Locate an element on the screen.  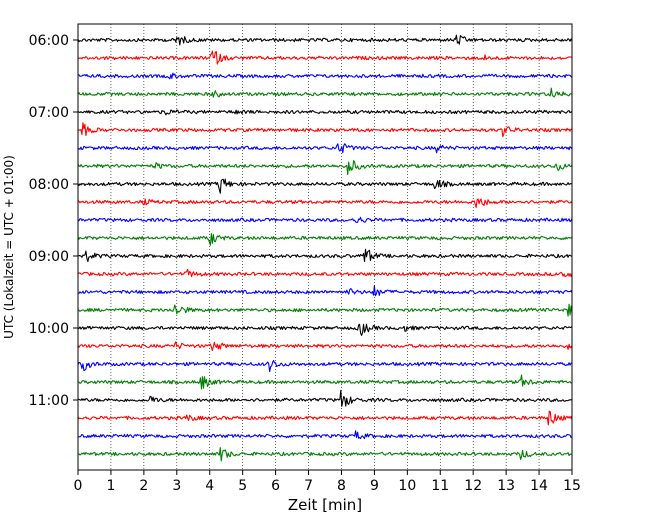
x-axis-label: Zeit [min] is located at coordinates (325, 505).